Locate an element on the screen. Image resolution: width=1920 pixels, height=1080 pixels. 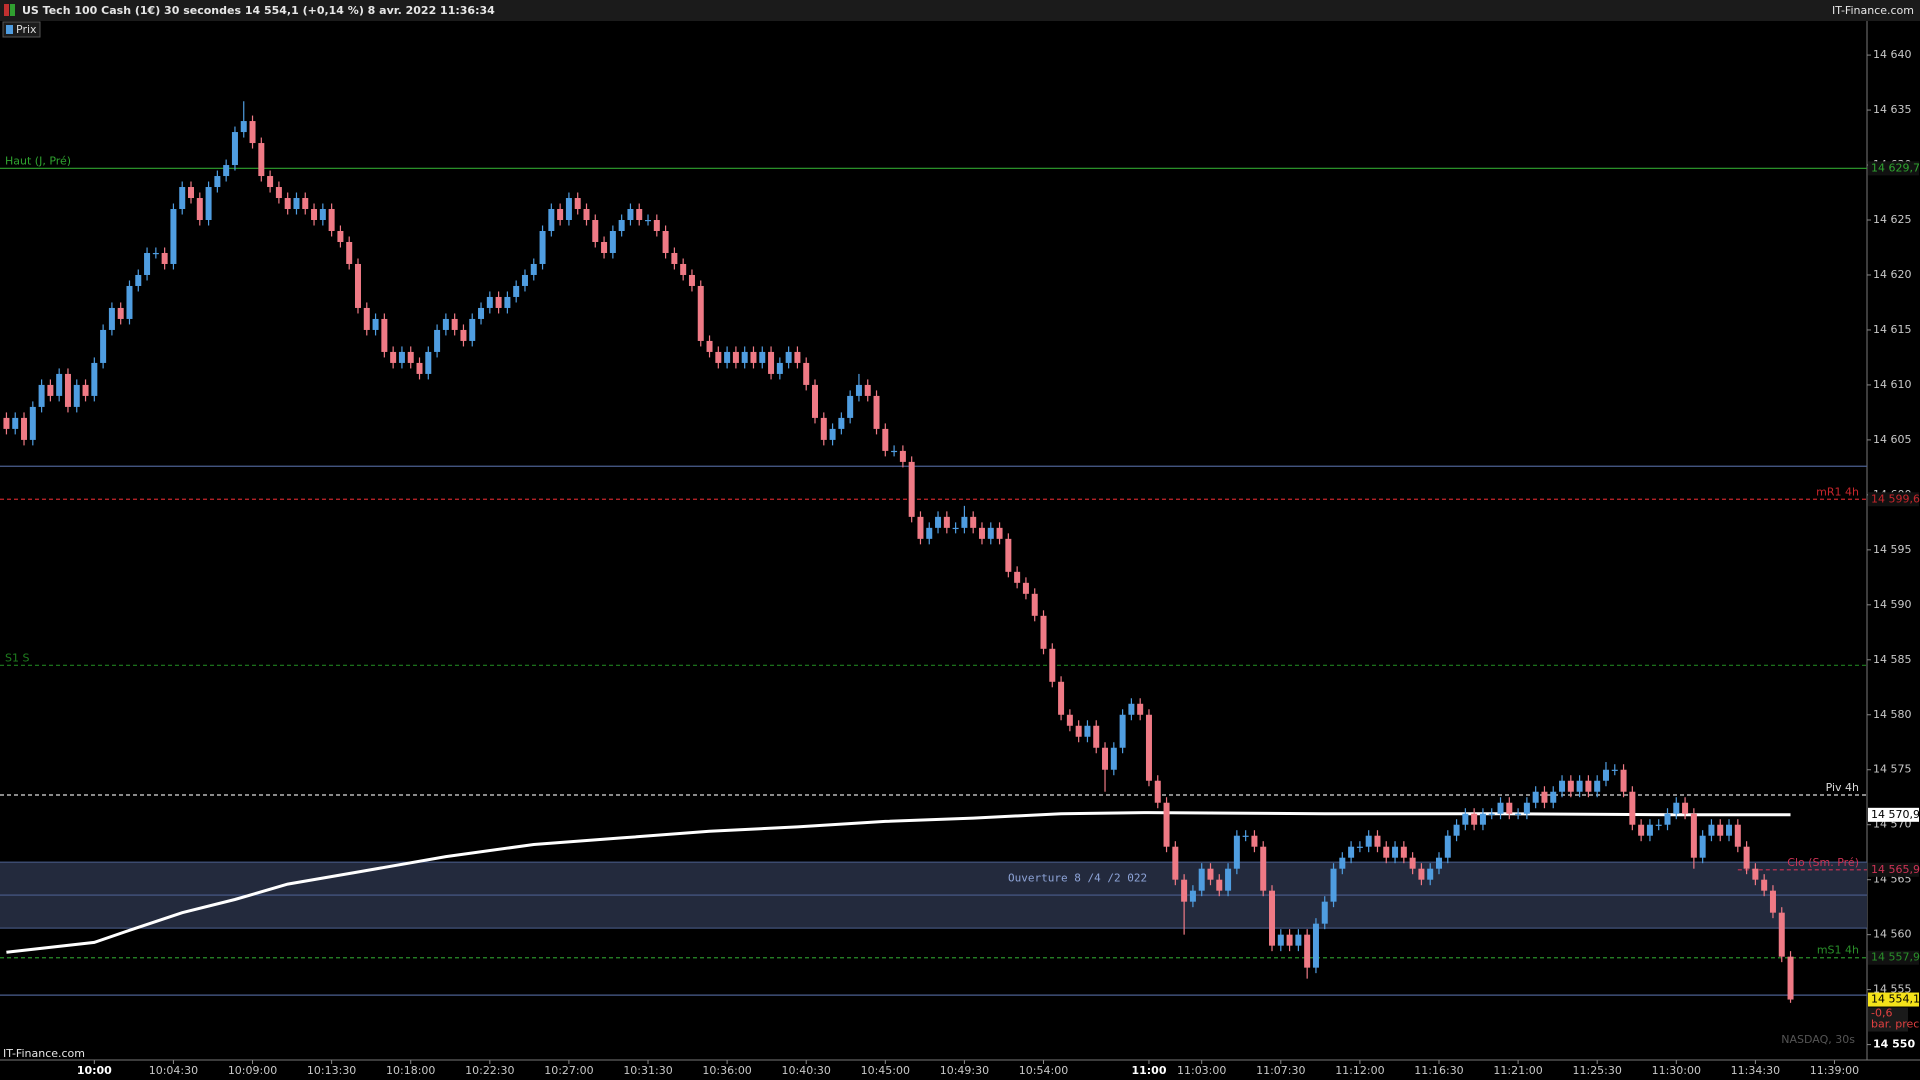
x-tick-label: 10:27:00 is located at coordinates (568, 1070).